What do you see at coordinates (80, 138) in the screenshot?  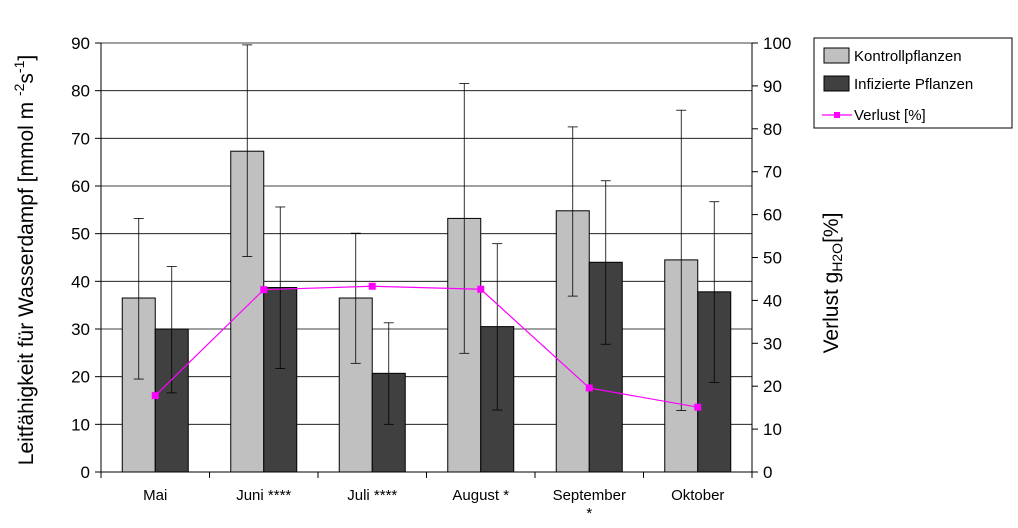 I see `left-tick-label: 70` at bounding box center [80, 138].